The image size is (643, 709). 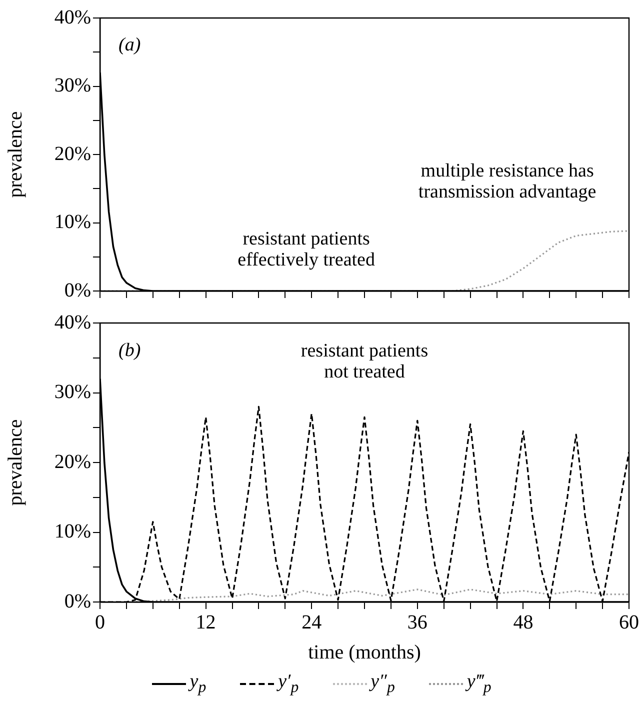 I want to click on x-tick-label: 24, so click(x=312, y=622).